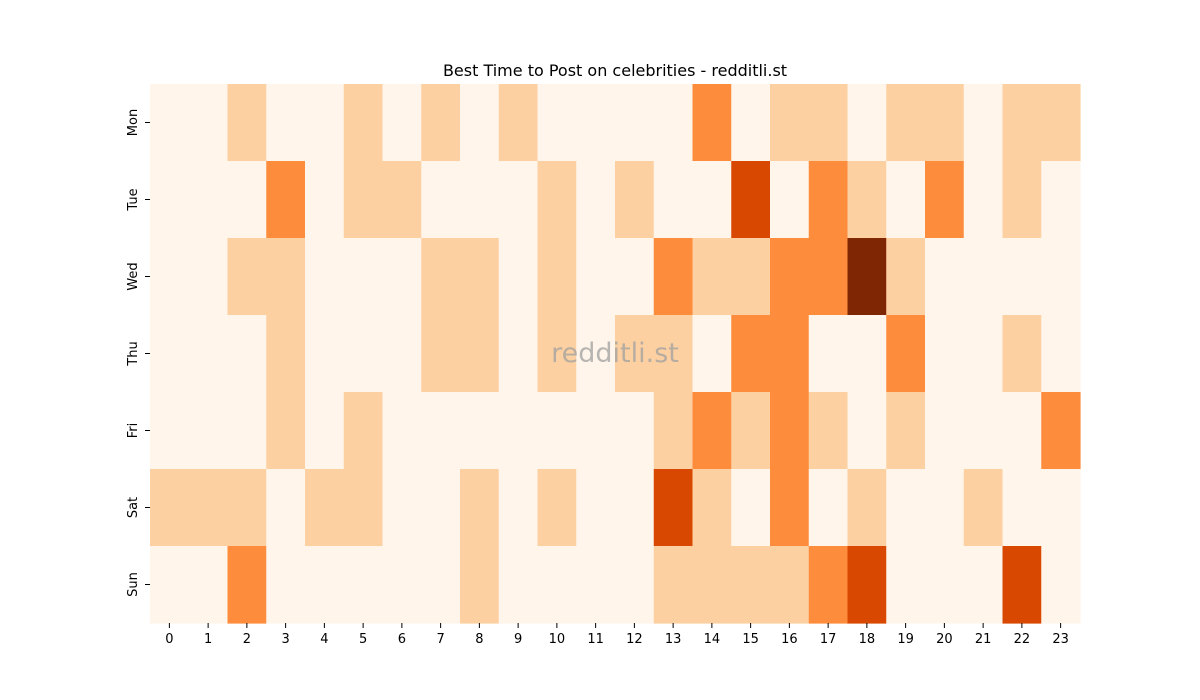 The width and height of the screenshot is (1200, 700). I want to click on y-tick-label: Mon, so click(133, 122).